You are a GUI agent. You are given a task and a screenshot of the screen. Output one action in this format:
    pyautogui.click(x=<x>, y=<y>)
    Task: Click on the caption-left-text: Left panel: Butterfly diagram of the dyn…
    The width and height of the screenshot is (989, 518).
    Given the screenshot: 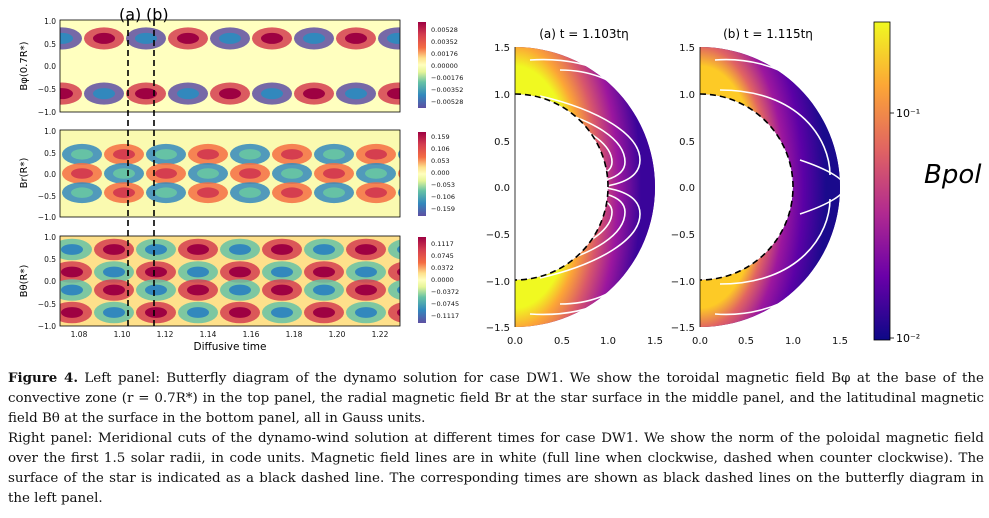 What is the action you would take?
    pyautogui.click(x=496, y=398)
    